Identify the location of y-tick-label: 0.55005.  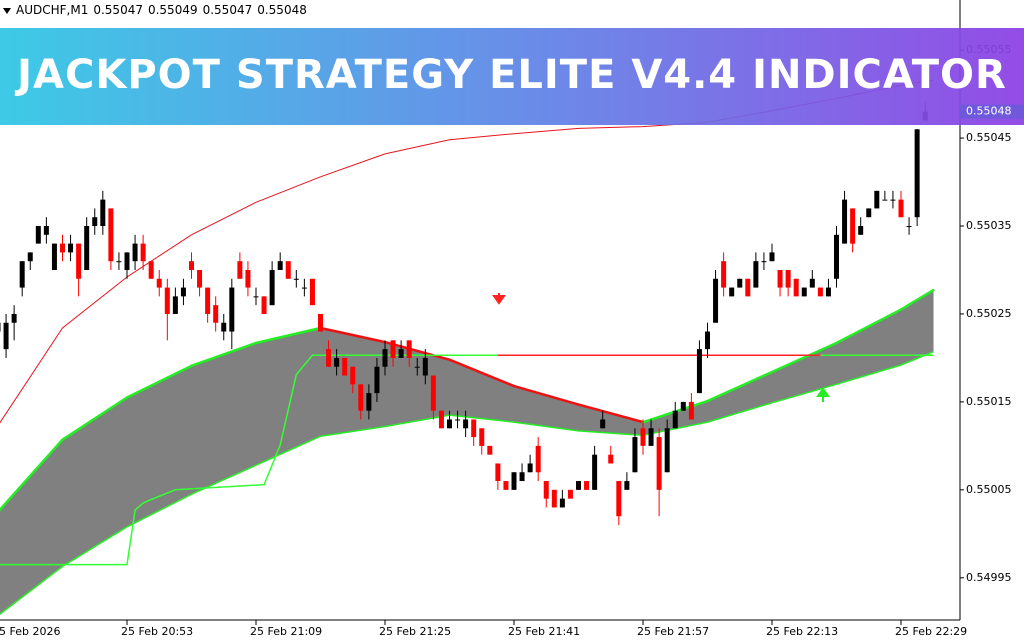
(989, 489).